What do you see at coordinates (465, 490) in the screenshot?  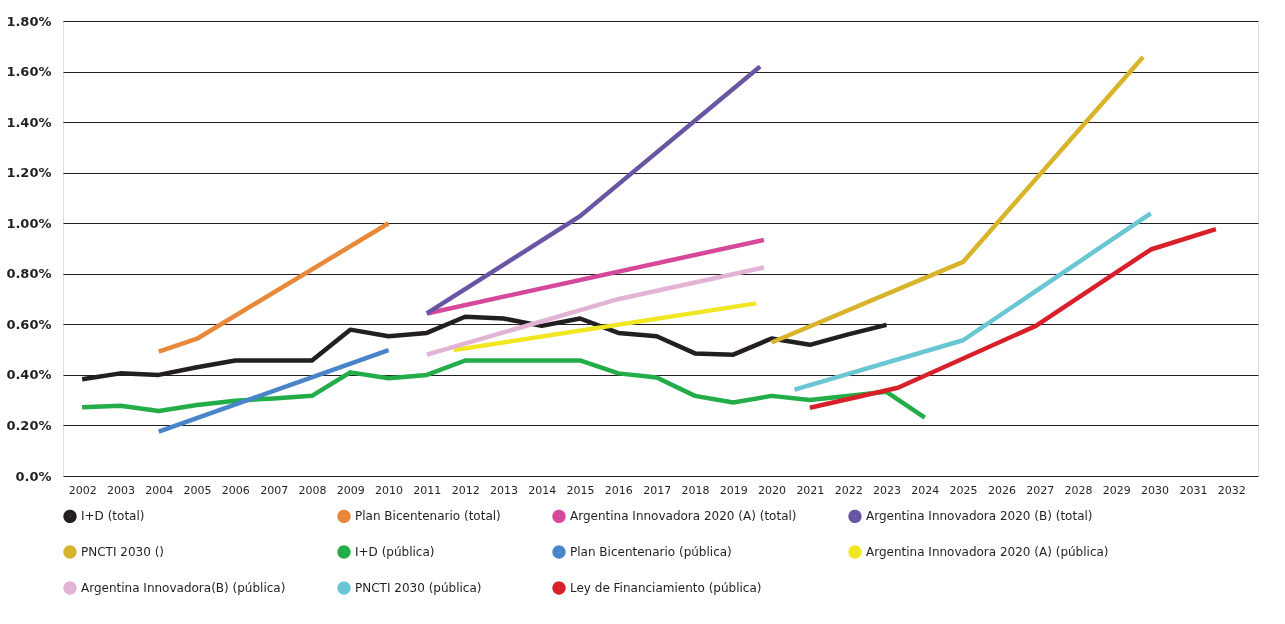 I see `x-tick-label: 2012` at bounding box center [465, 490].